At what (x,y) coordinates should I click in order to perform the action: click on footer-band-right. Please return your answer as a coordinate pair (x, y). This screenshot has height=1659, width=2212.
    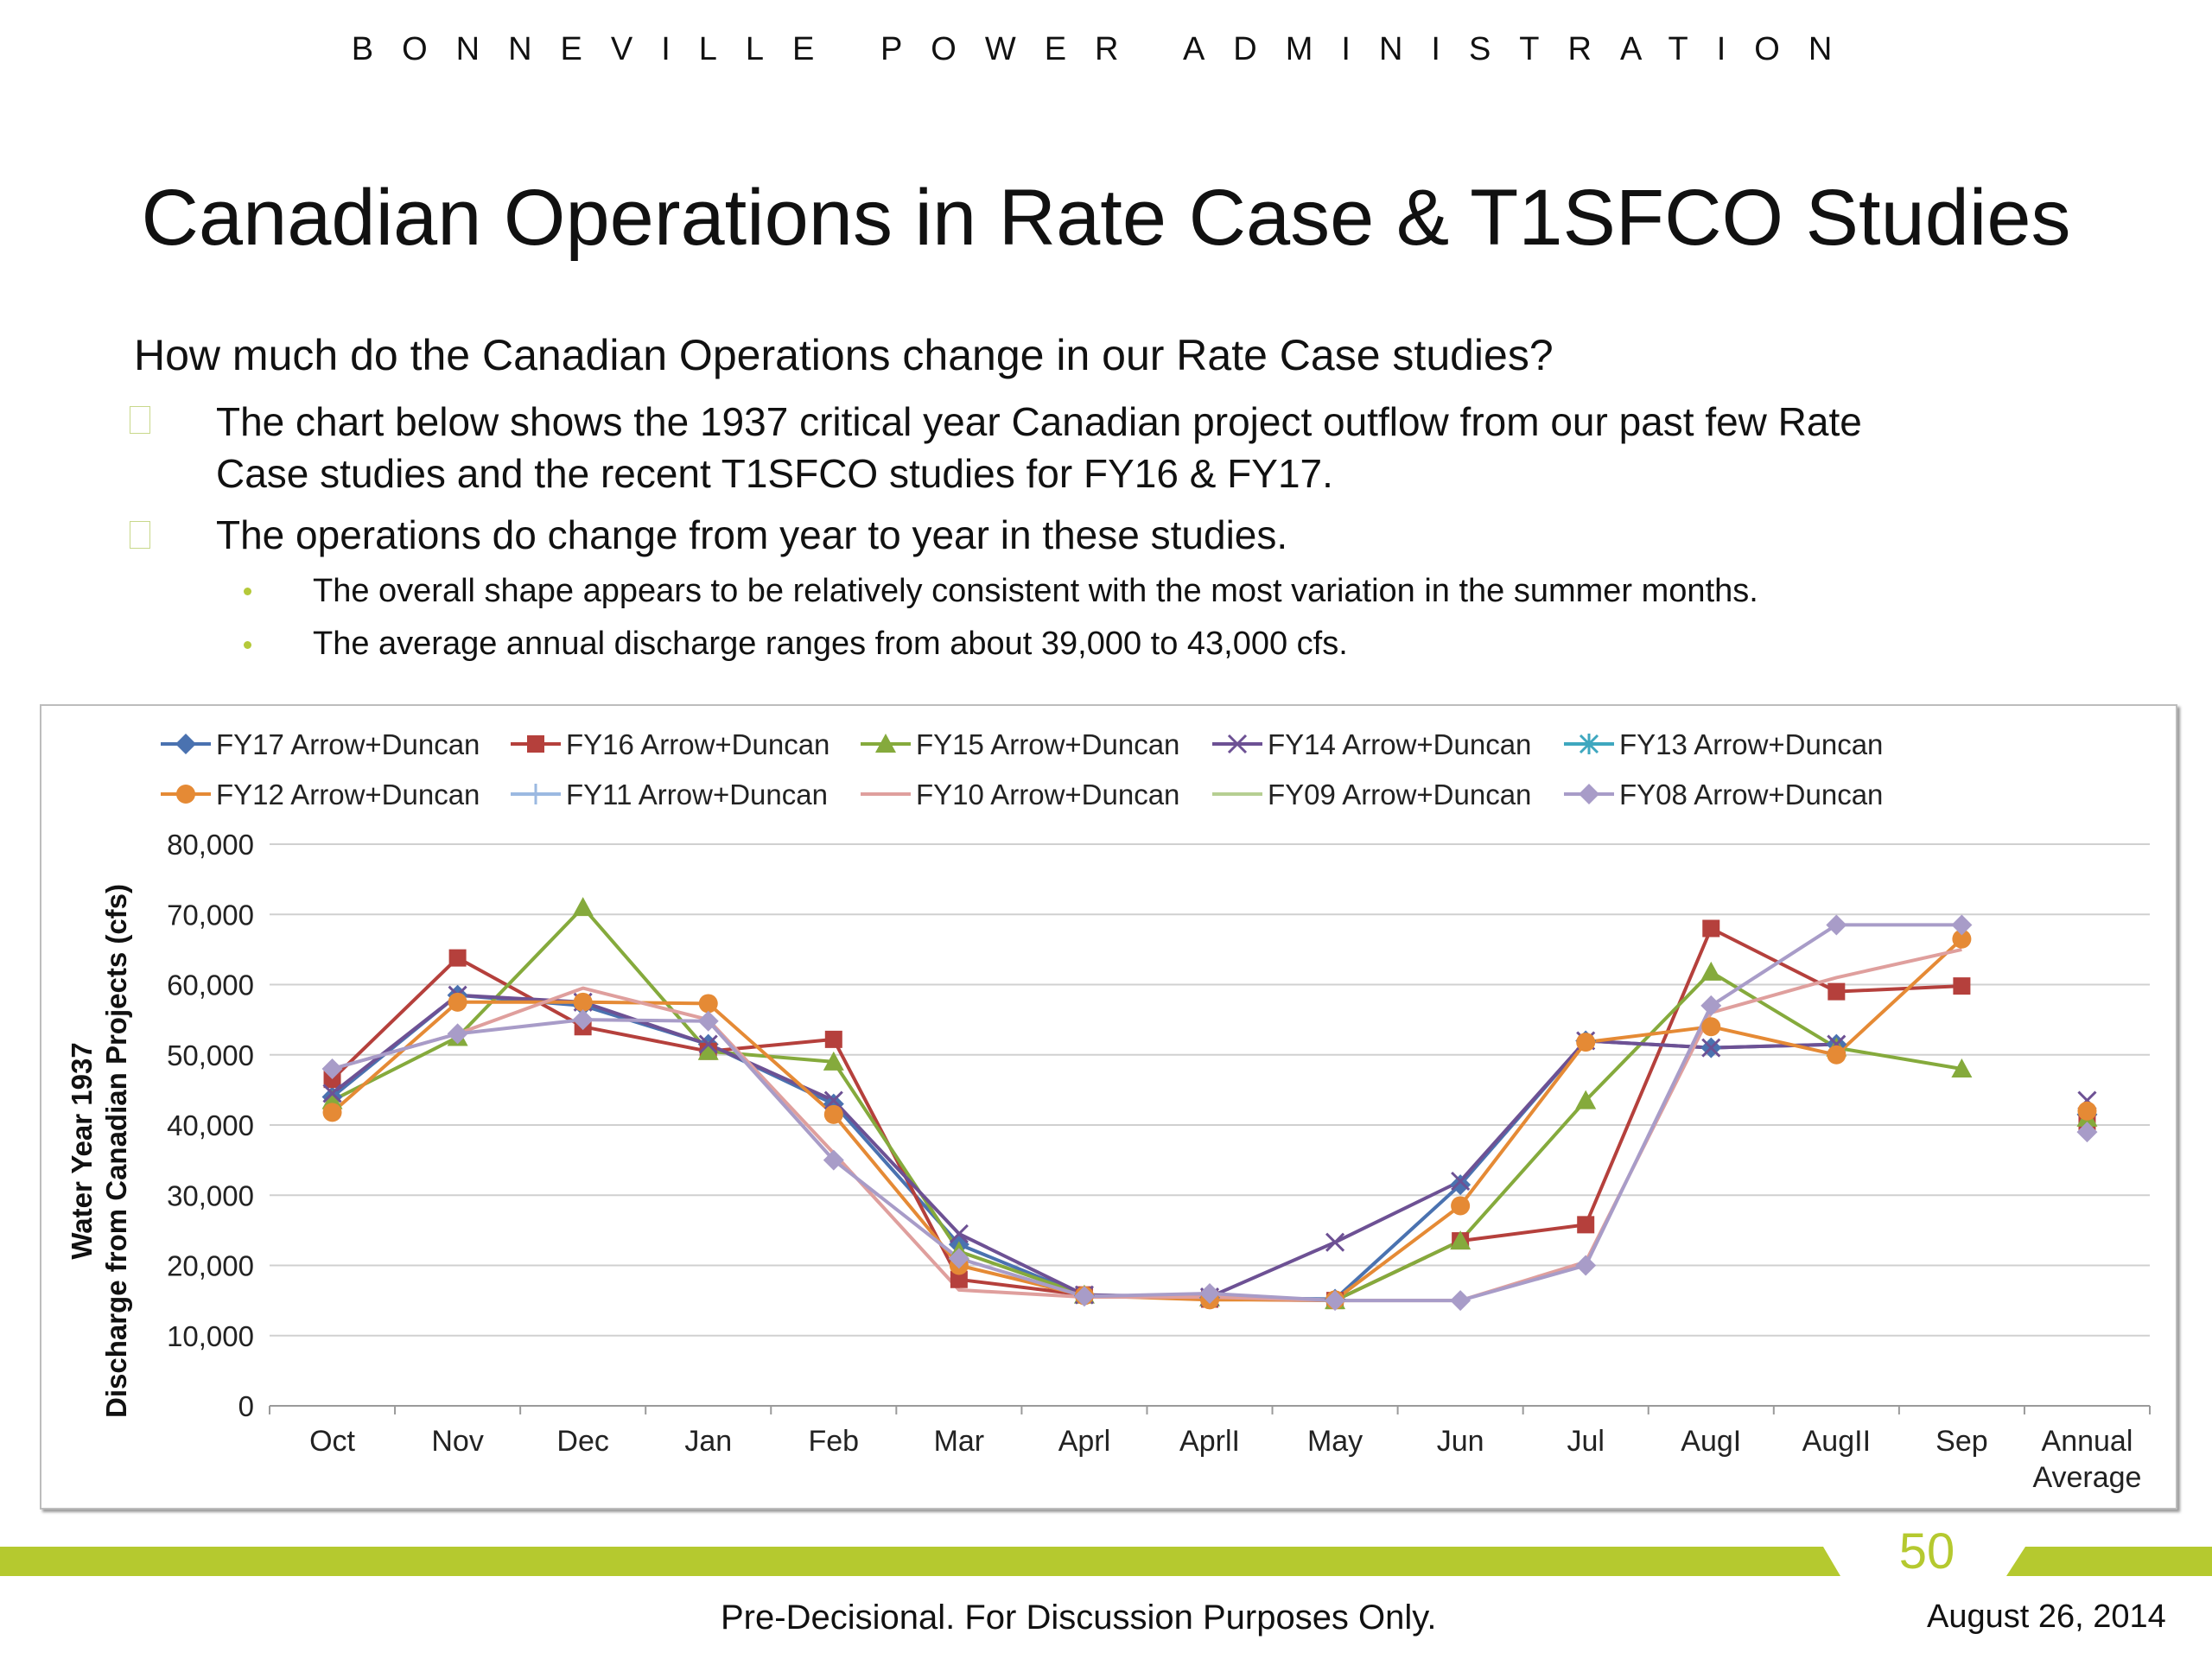
    Looking at the image, I should click on (2109, 1561).